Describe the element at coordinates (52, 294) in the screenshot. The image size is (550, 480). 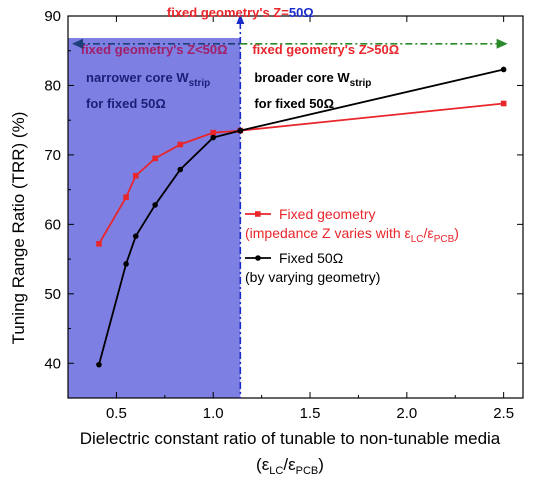
I see `y-tick-label: 50` at that location.